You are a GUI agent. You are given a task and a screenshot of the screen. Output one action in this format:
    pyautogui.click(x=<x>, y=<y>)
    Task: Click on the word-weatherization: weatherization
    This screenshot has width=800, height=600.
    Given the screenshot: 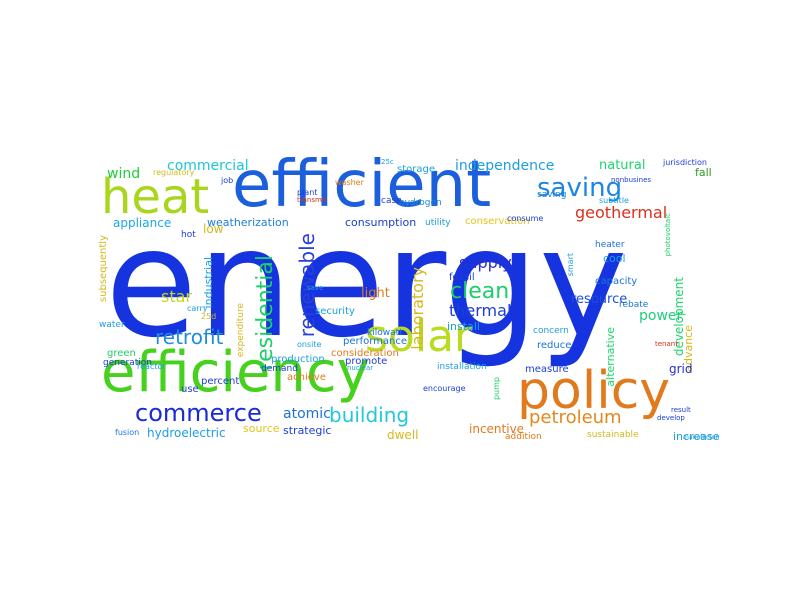 What is the action you would take?
    pyautogui.click(x=248, y=222)
    